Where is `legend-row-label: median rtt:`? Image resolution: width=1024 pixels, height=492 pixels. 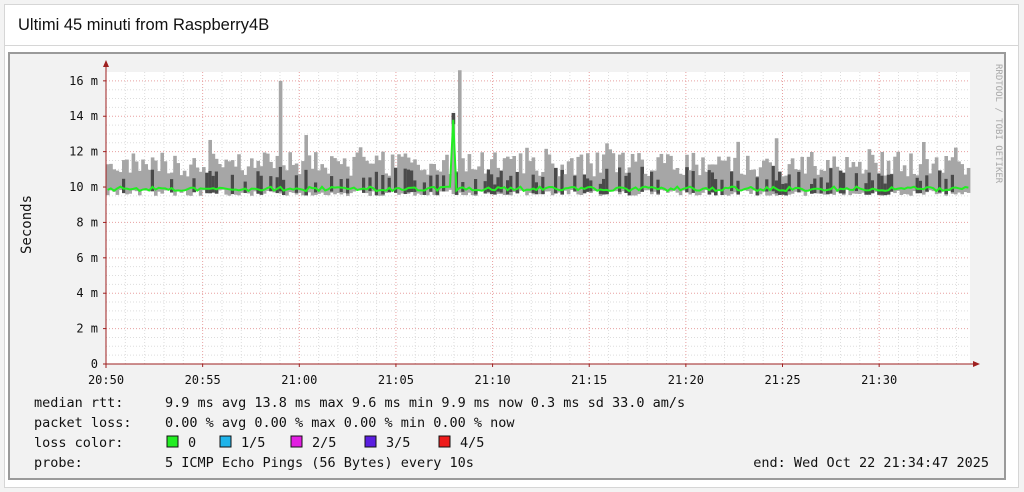 legend-row-label: median rtt: is located at coordinates (78, 403).